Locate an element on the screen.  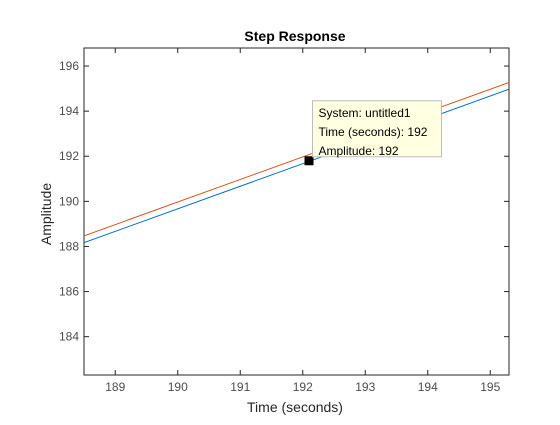
x-tick-label: 190 is located at coordinates (178, 387).